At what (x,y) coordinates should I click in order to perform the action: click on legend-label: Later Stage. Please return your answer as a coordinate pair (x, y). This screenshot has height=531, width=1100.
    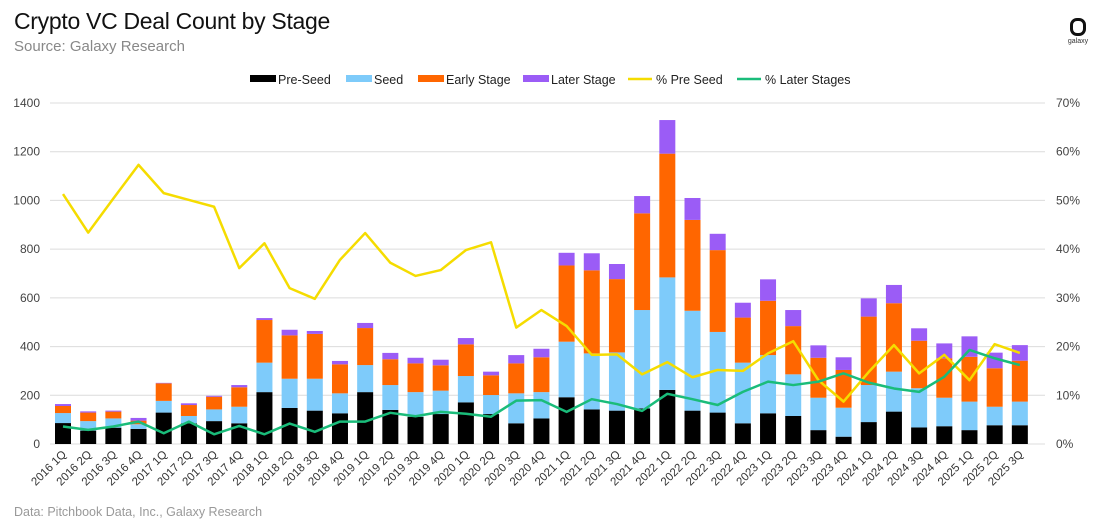
    Looking at the image, I should click on (583, 80).